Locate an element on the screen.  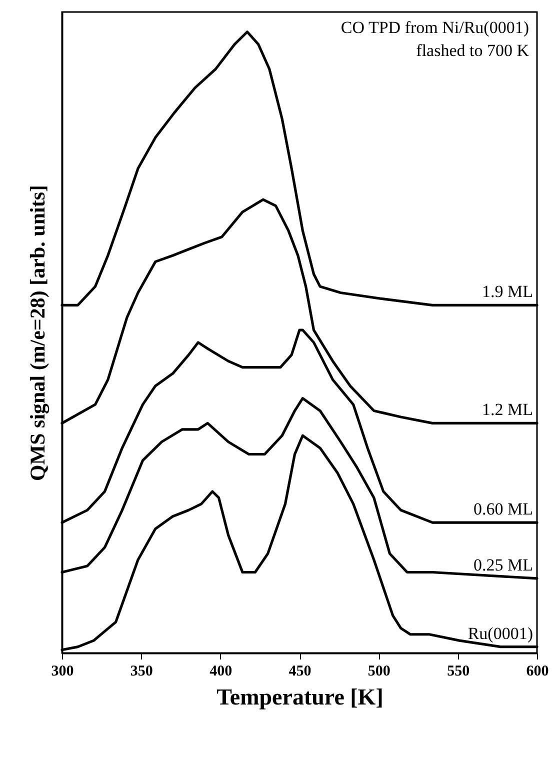
series-label: 0.60 ML is located at coordinates (503, 509).